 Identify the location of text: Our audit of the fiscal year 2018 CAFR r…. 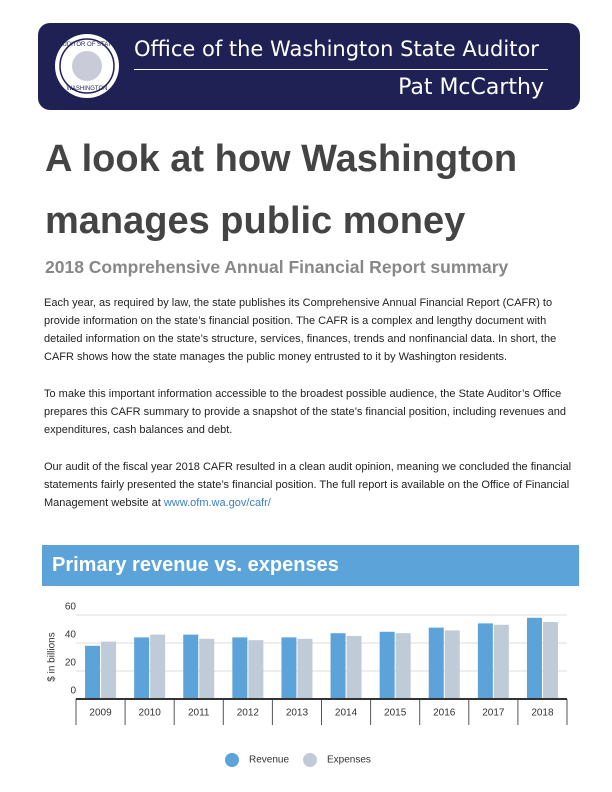
(308, 485).